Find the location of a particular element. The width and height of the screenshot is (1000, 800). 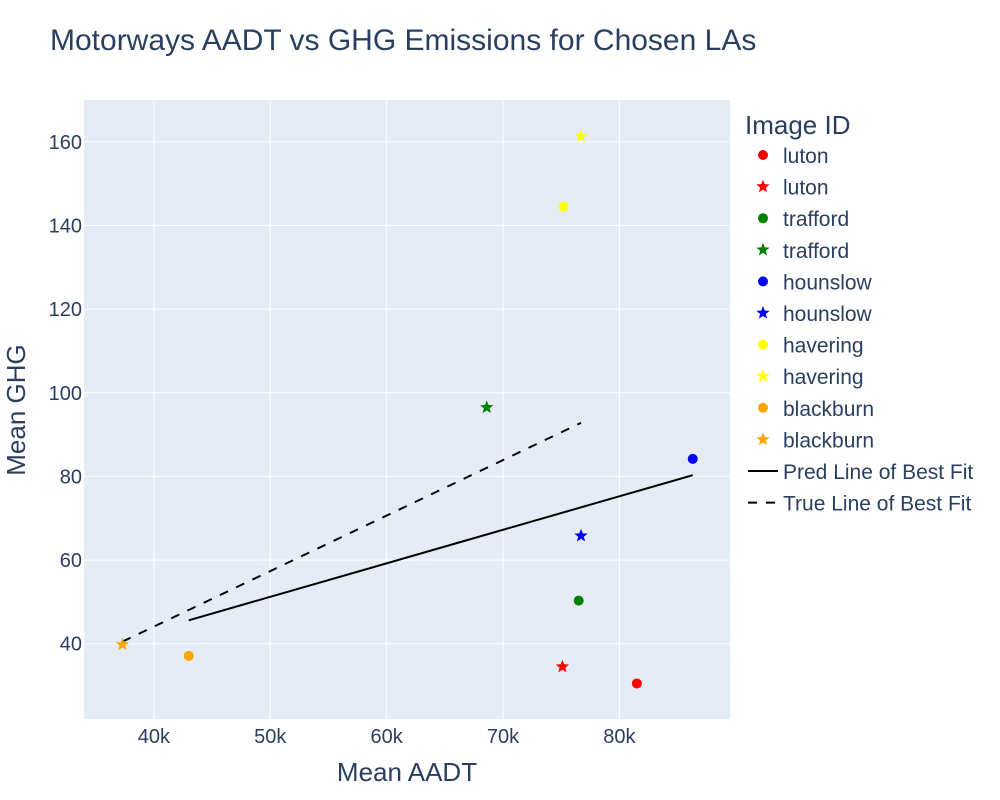

legend-item-luton-circle: luton is located at coordinates (793, 156).